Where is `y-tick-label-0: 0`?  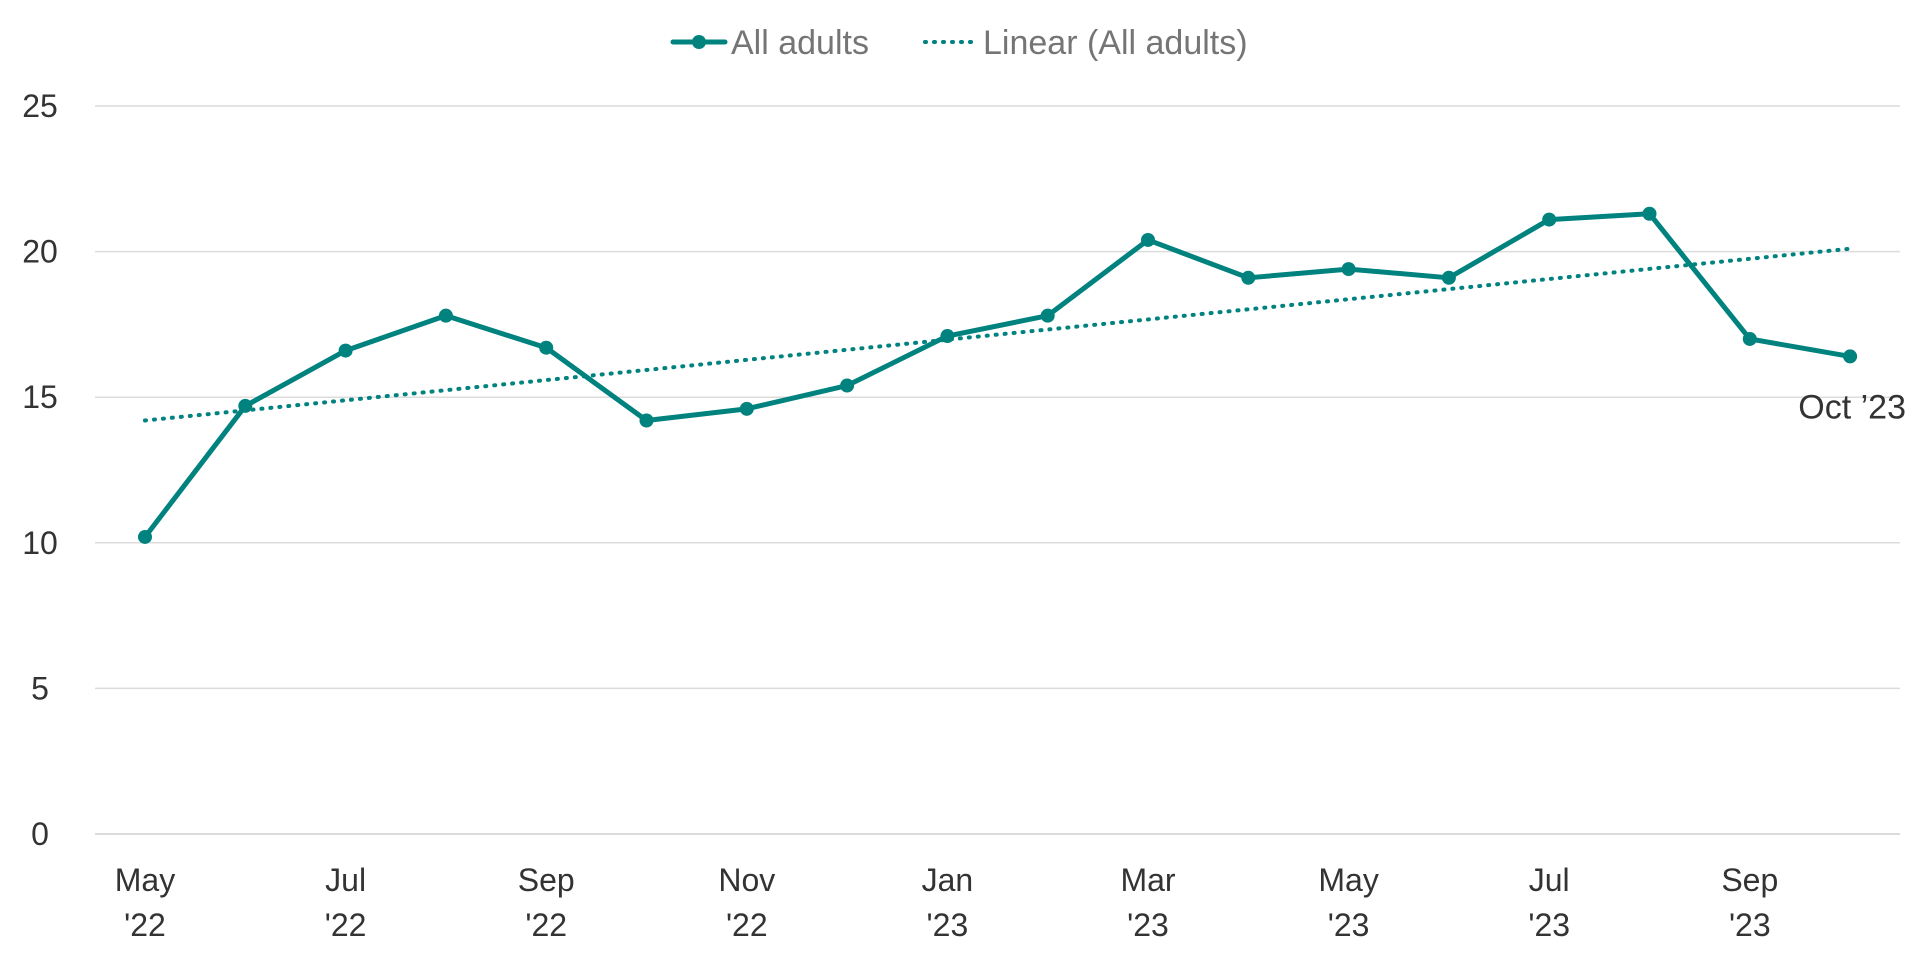
y-tick-label-0: 0 is located at coordinates (40, 834).